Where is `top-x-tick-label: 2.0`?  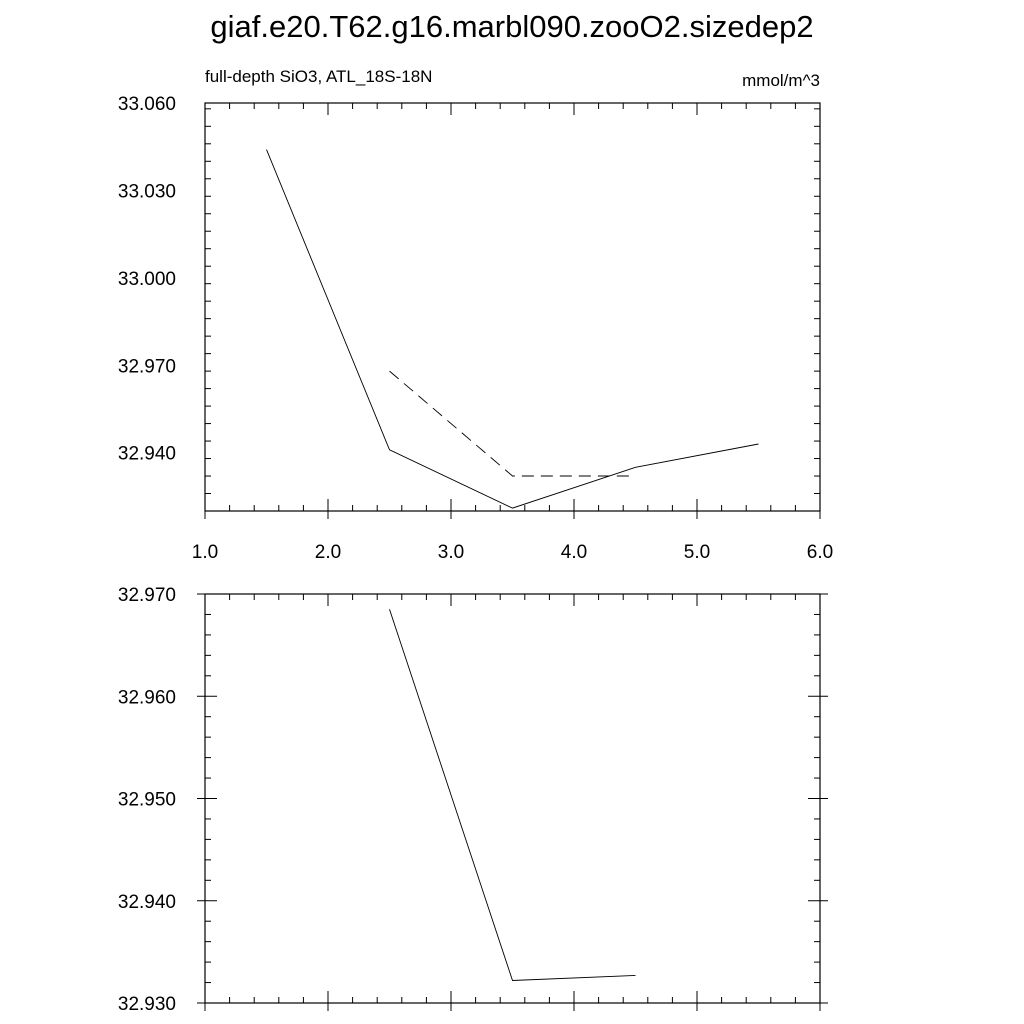
top-x-tick-label: 2.0 is located at coordinates (328, 552).